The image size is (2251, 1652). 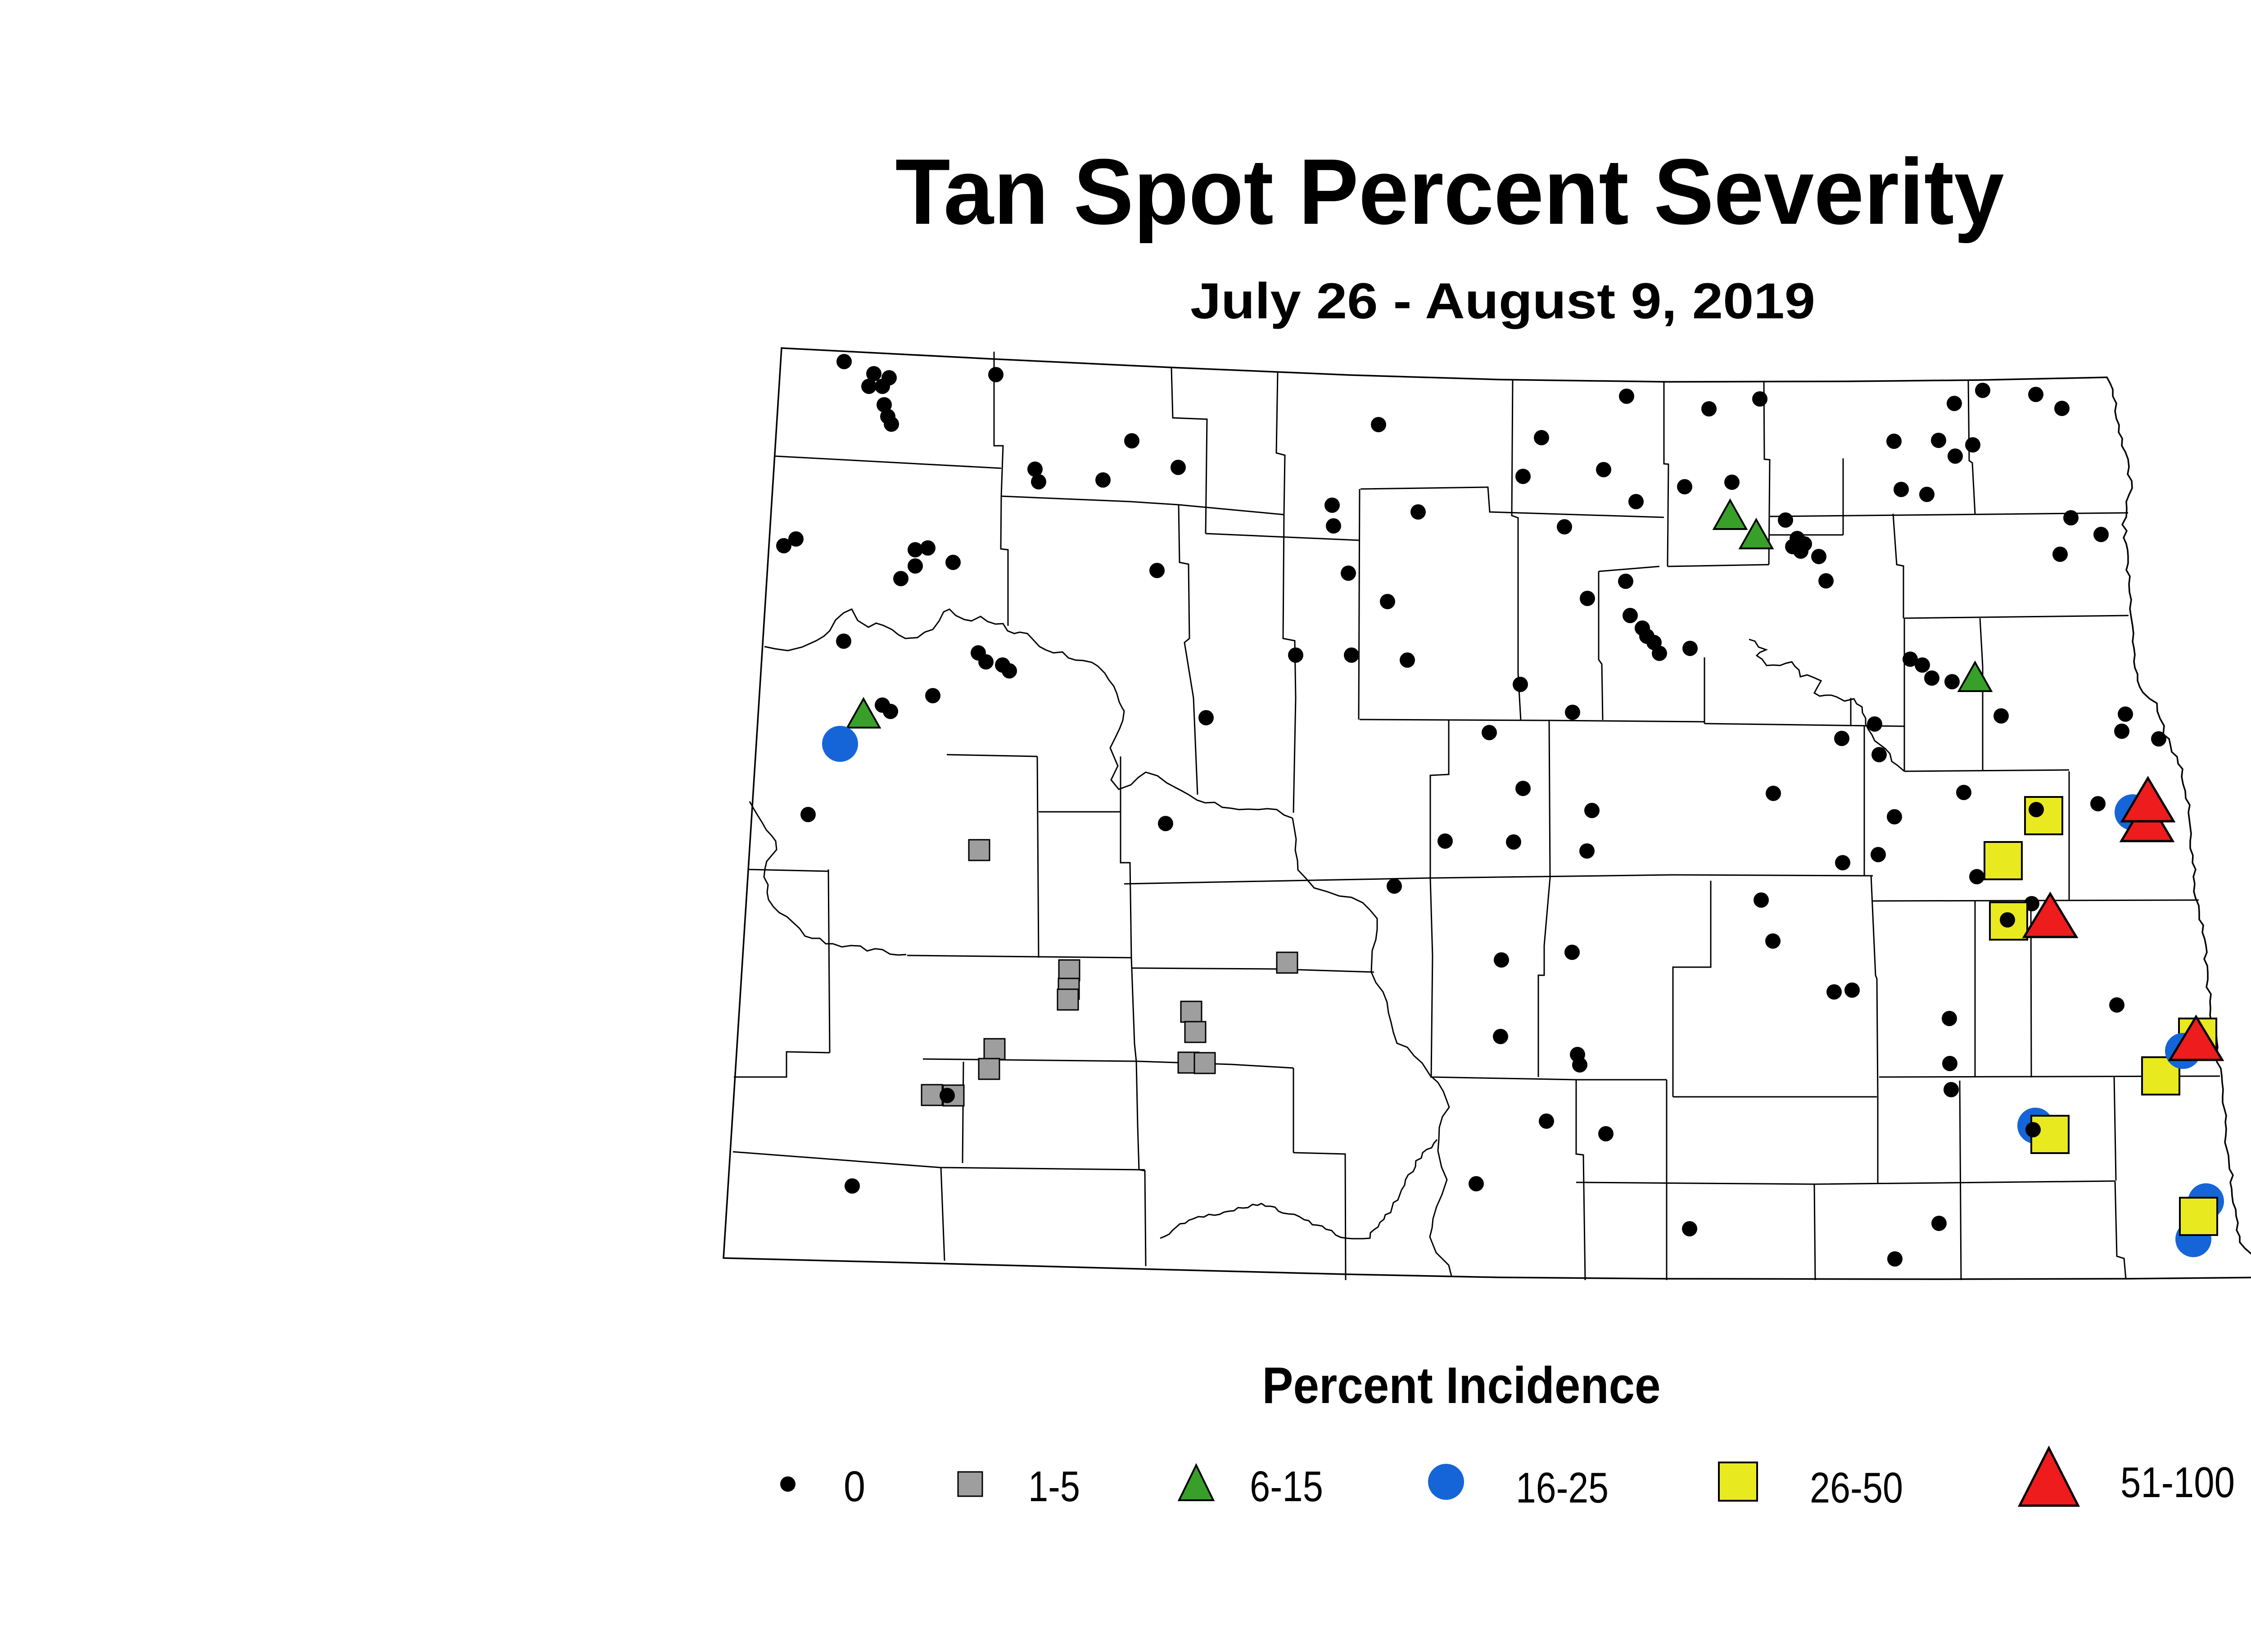 What do you see at coordinates (1502, 301) in the screenshot?
I see `svg-text: July 26 - August 9, 2019` at bounding box center [1502, 301].